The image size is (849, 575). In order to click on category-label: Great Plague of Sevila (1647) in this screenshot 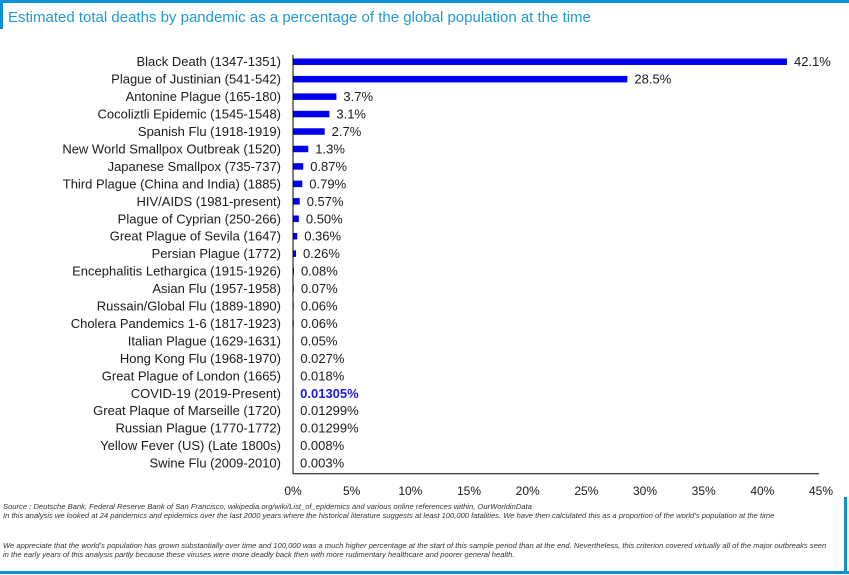, I will do `click(195, 236)`.